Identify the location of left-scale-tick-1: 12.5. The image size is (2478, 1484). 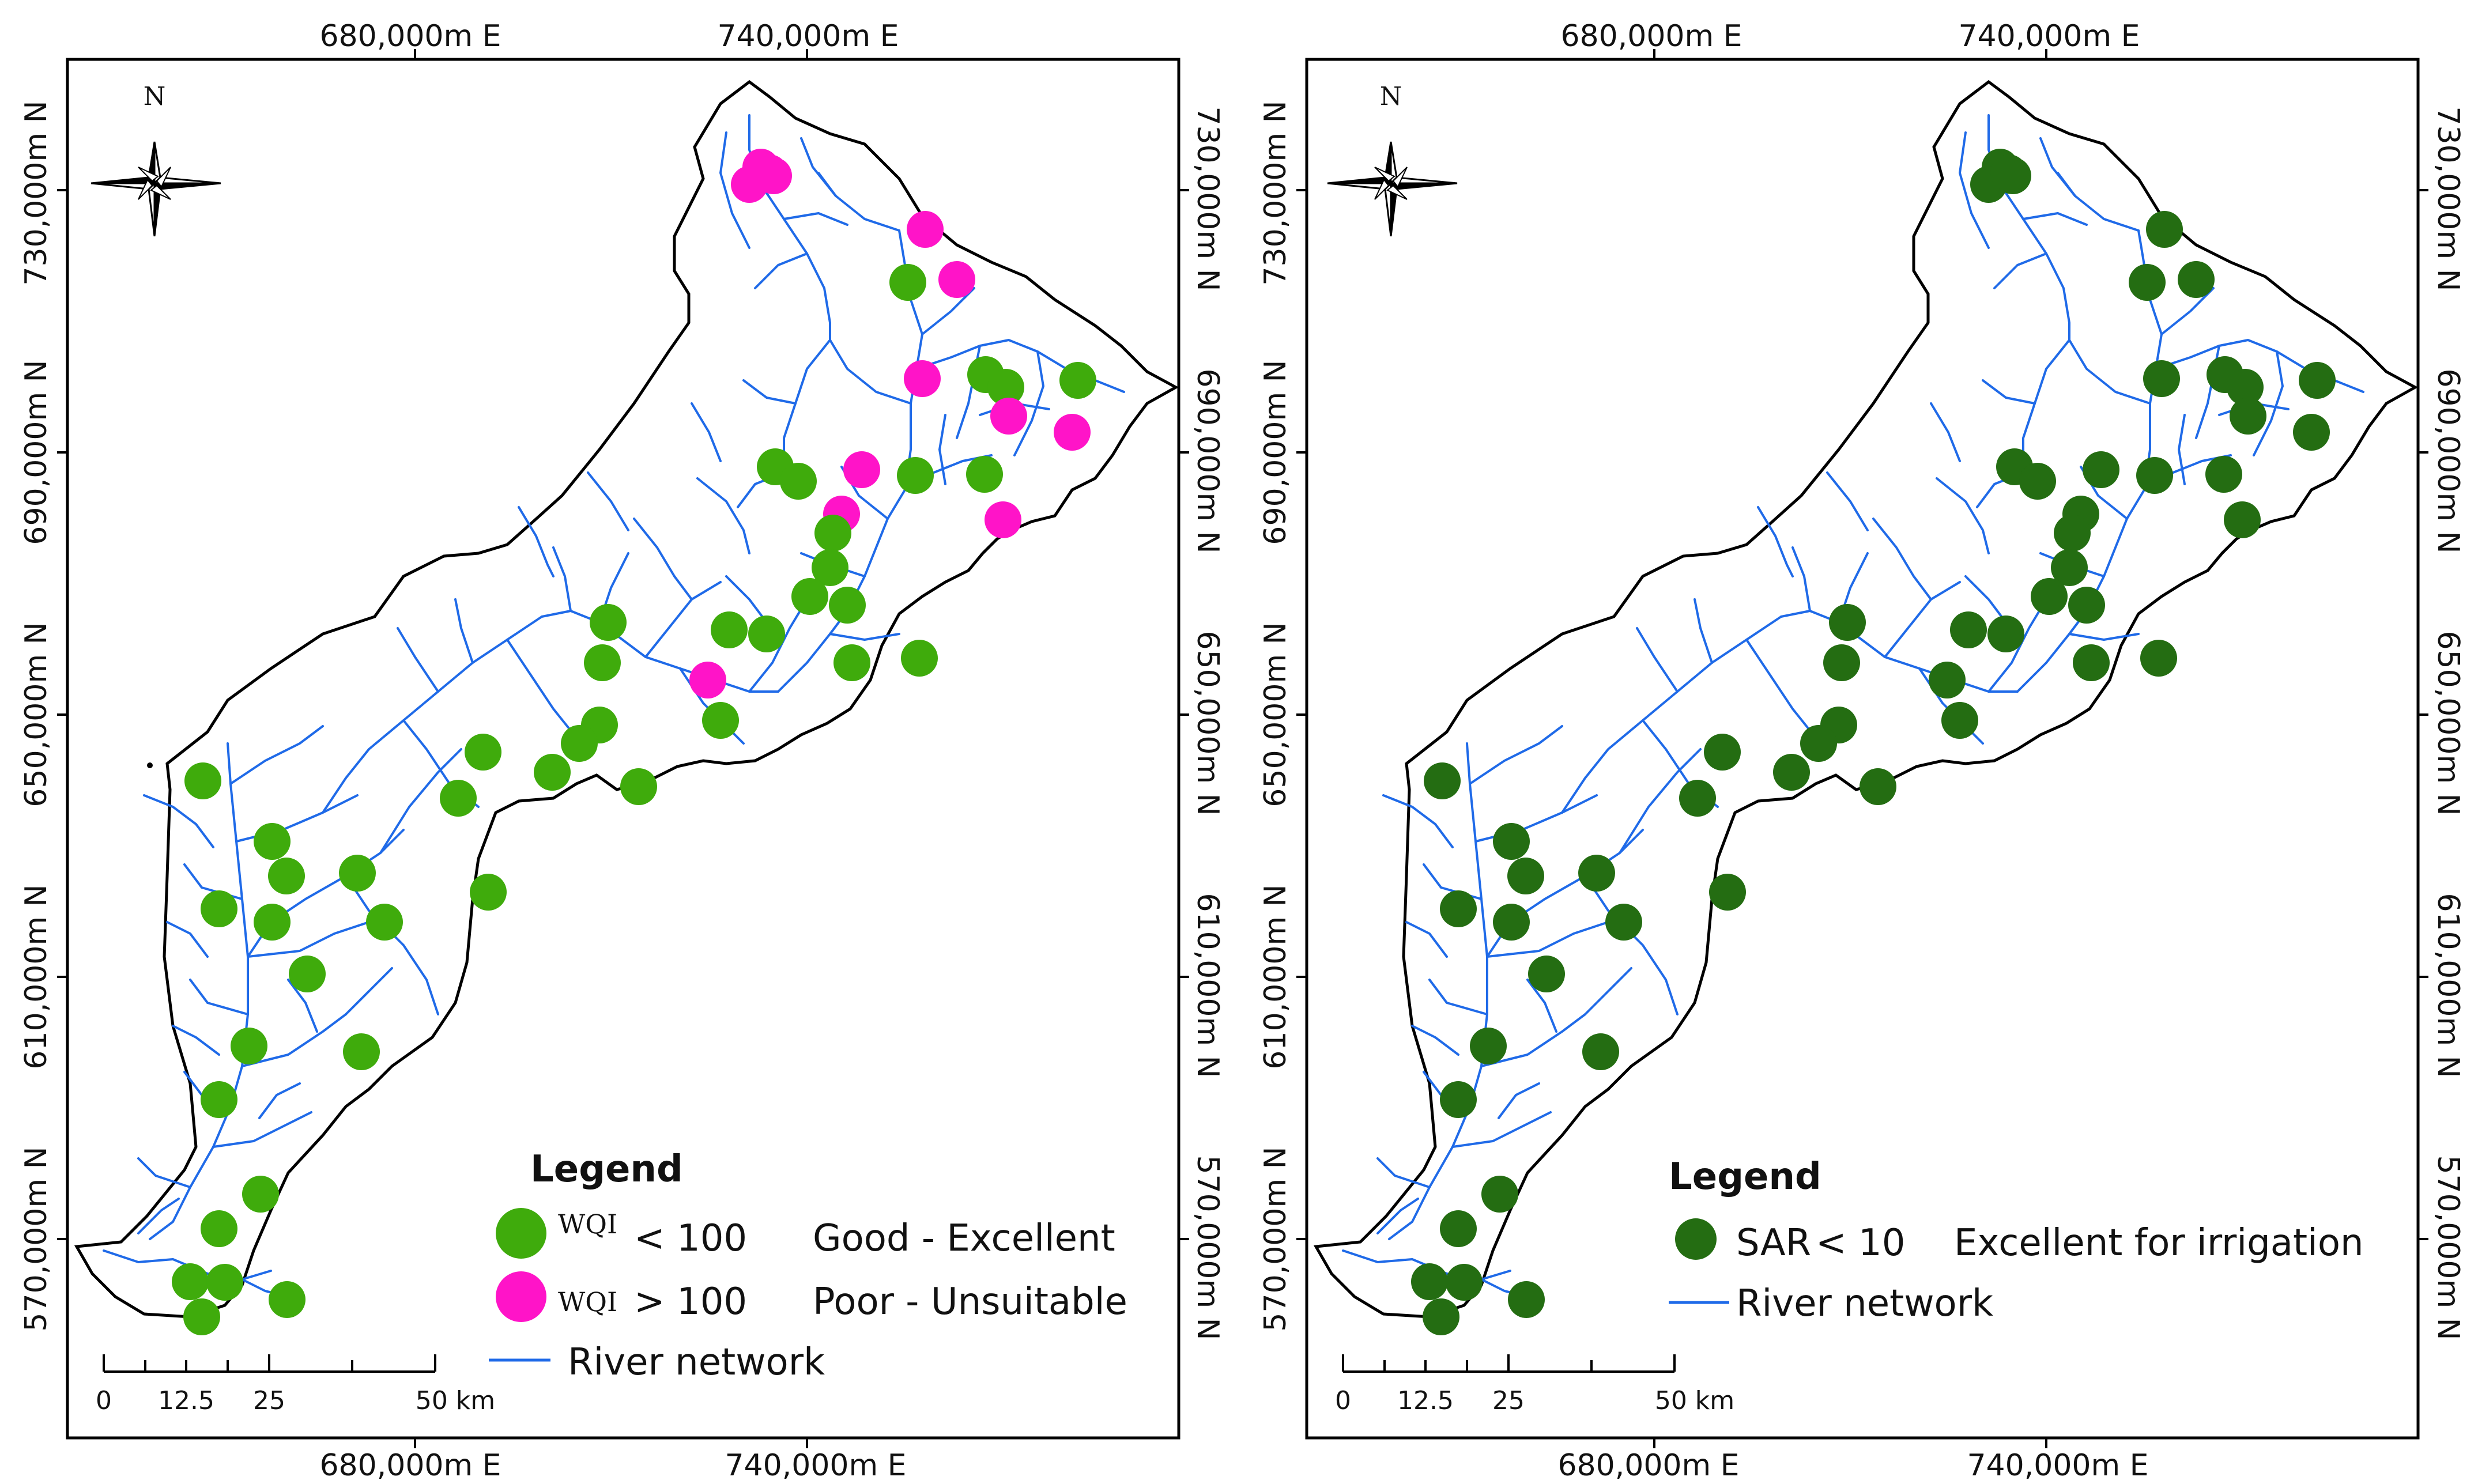
(186, 1400).